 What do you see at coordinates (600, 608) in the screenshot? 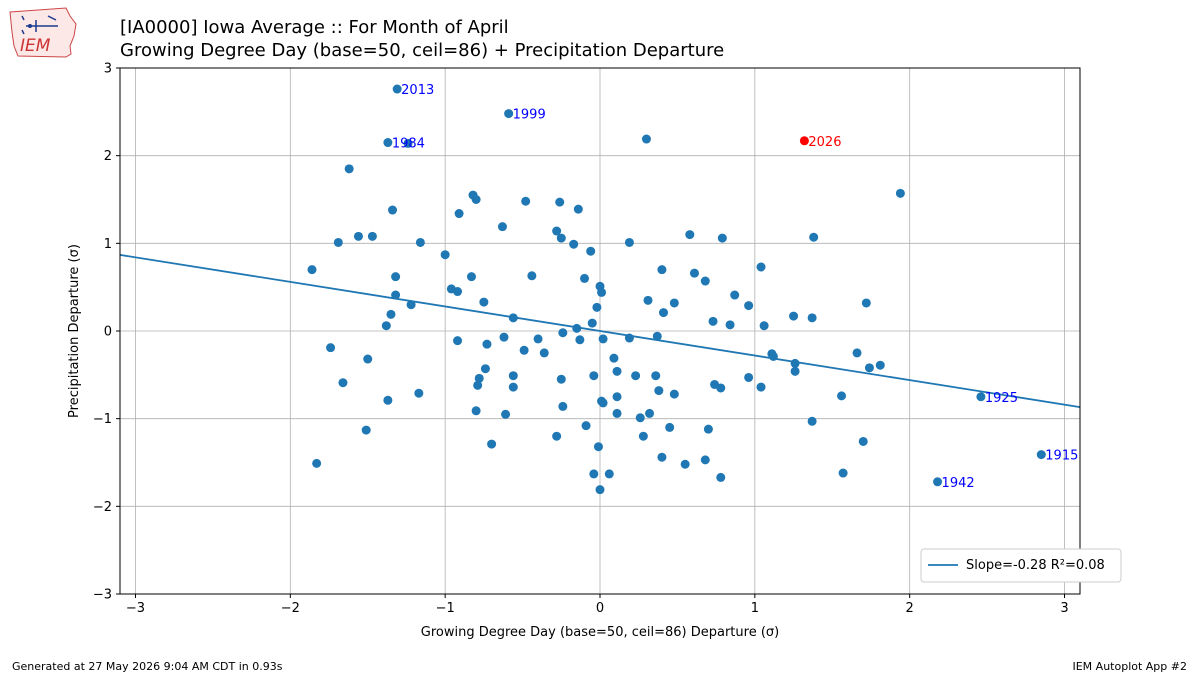
I see `x-tick-label: 0` at bounding box center [600, 608].